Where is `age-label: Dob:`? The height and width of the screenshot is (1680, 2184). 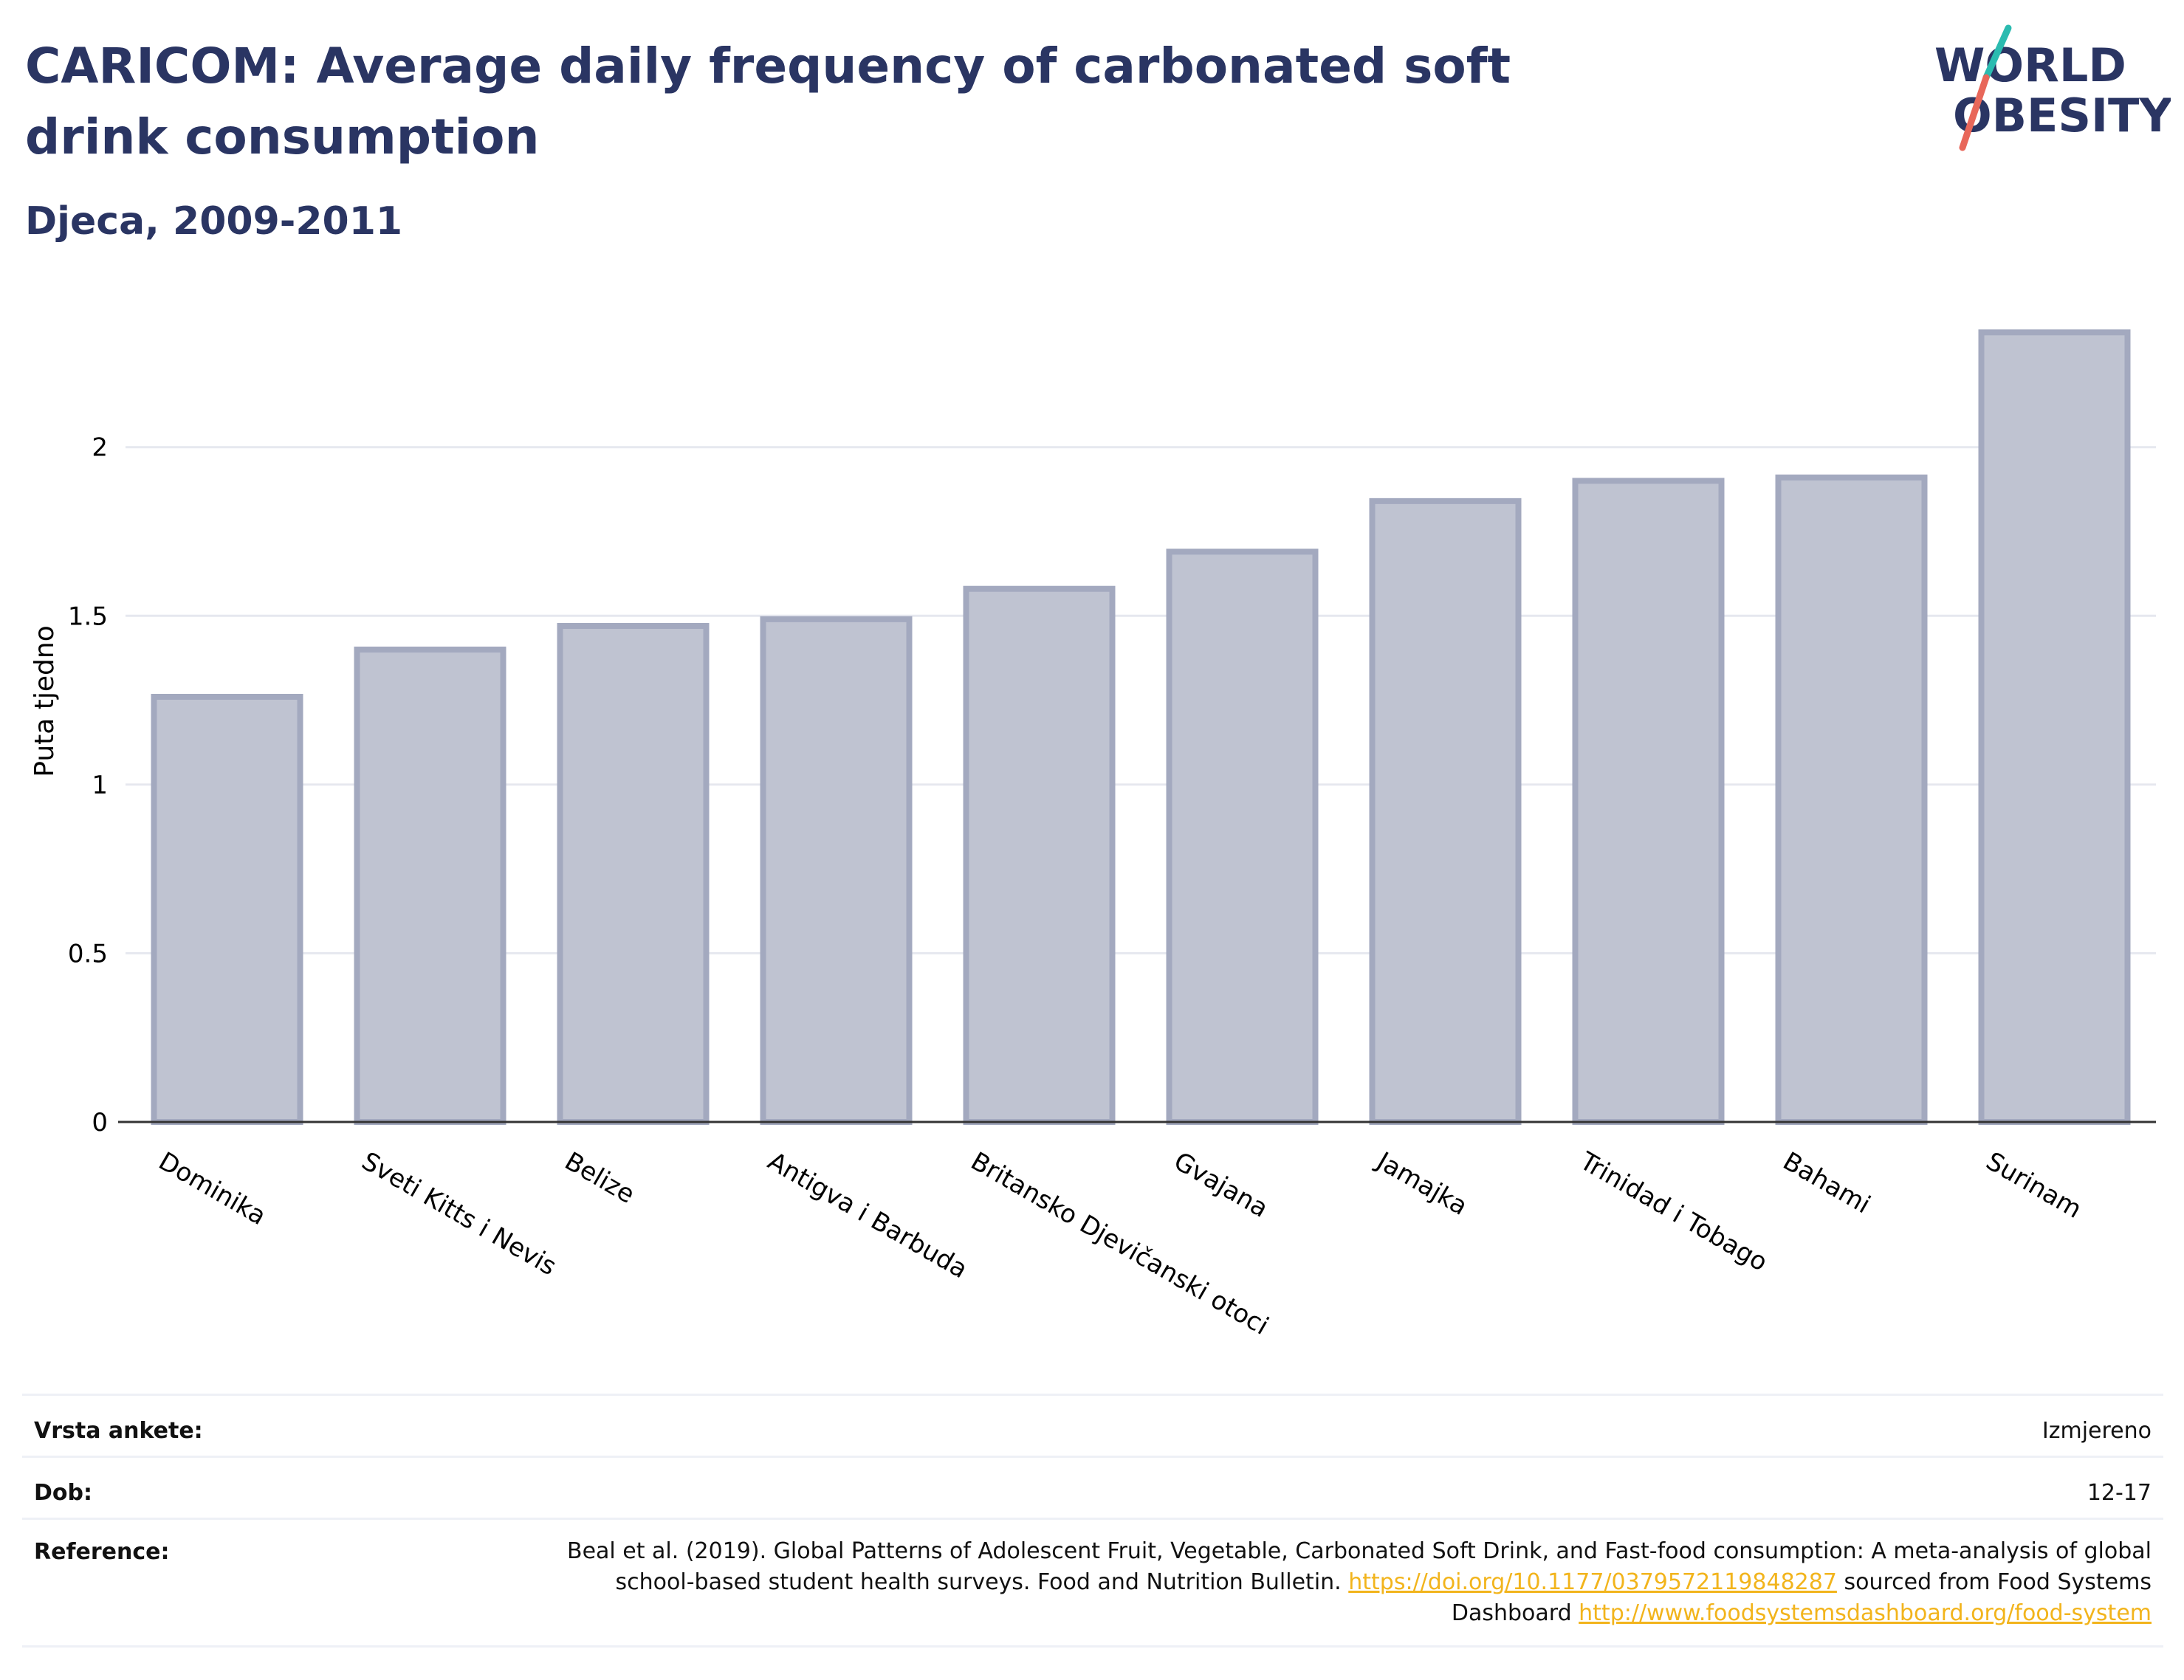
age-label: Dob: is located at coordinates (63, 1493).